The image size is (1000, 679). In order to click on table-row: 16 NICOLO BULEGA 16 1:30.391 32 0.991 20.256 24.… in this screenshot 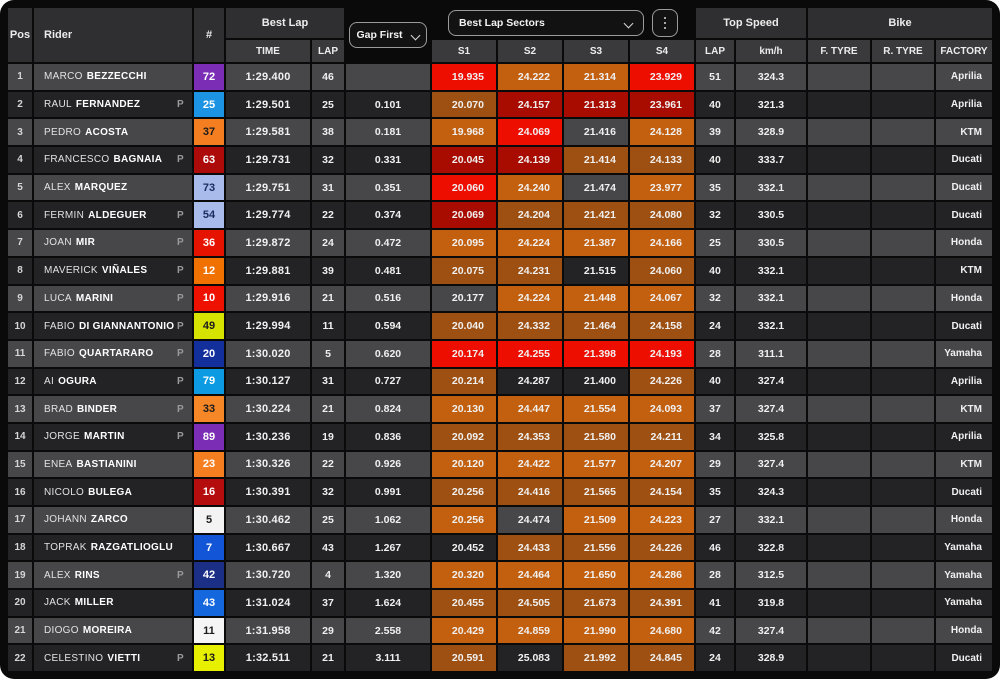, I will do `click(500, 492)`.